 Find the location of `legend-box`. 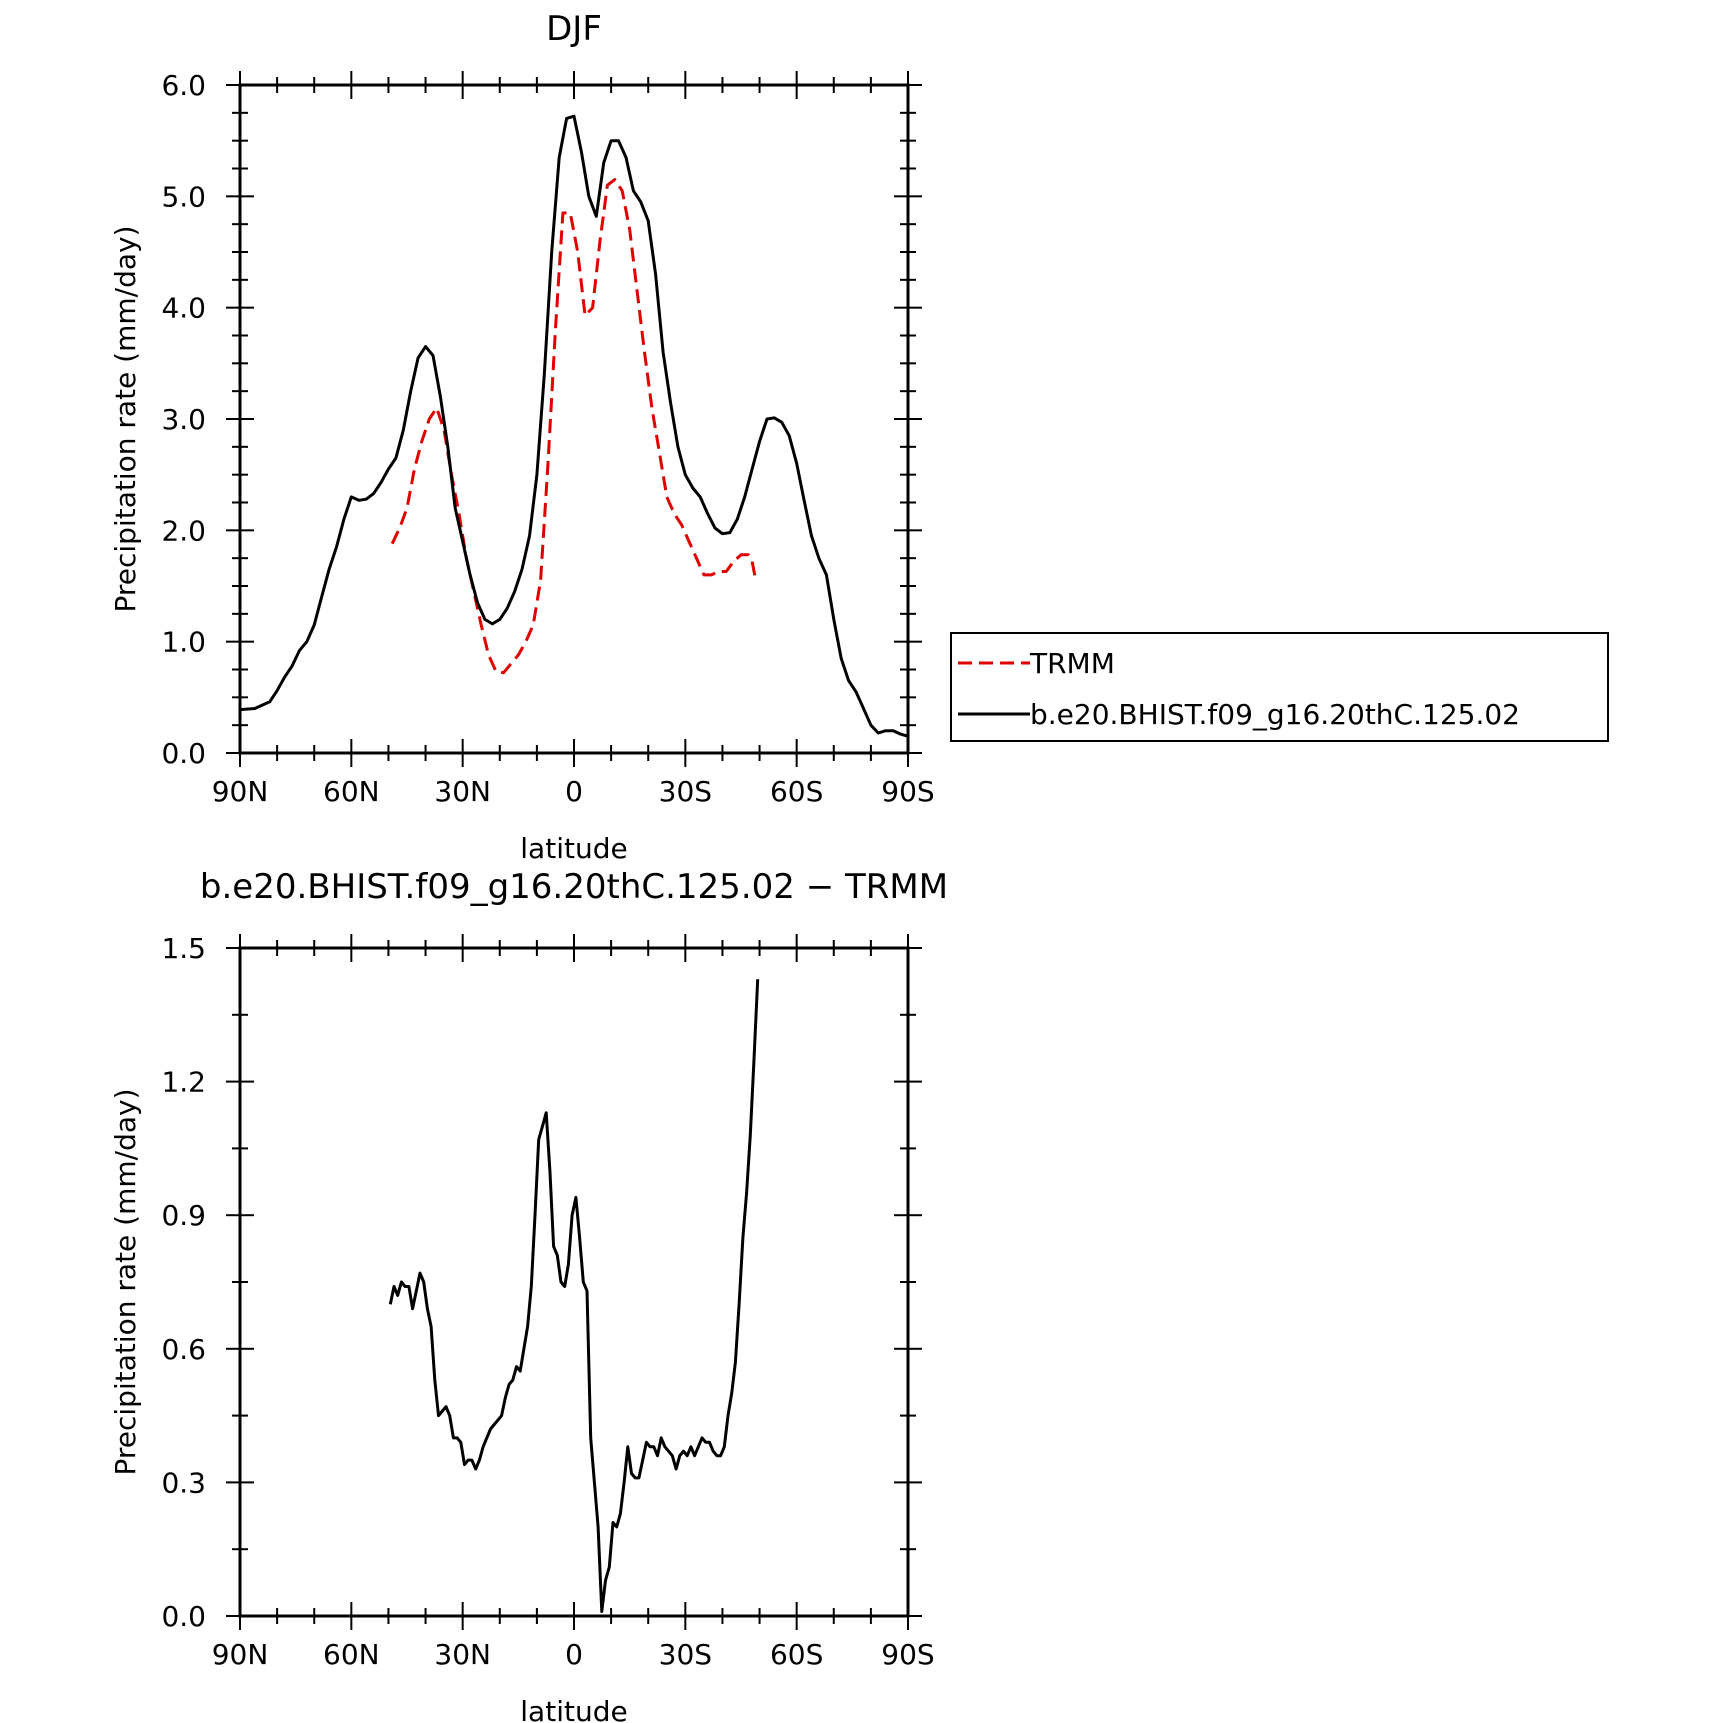

legend-box is located at coordinates (1279, 687).